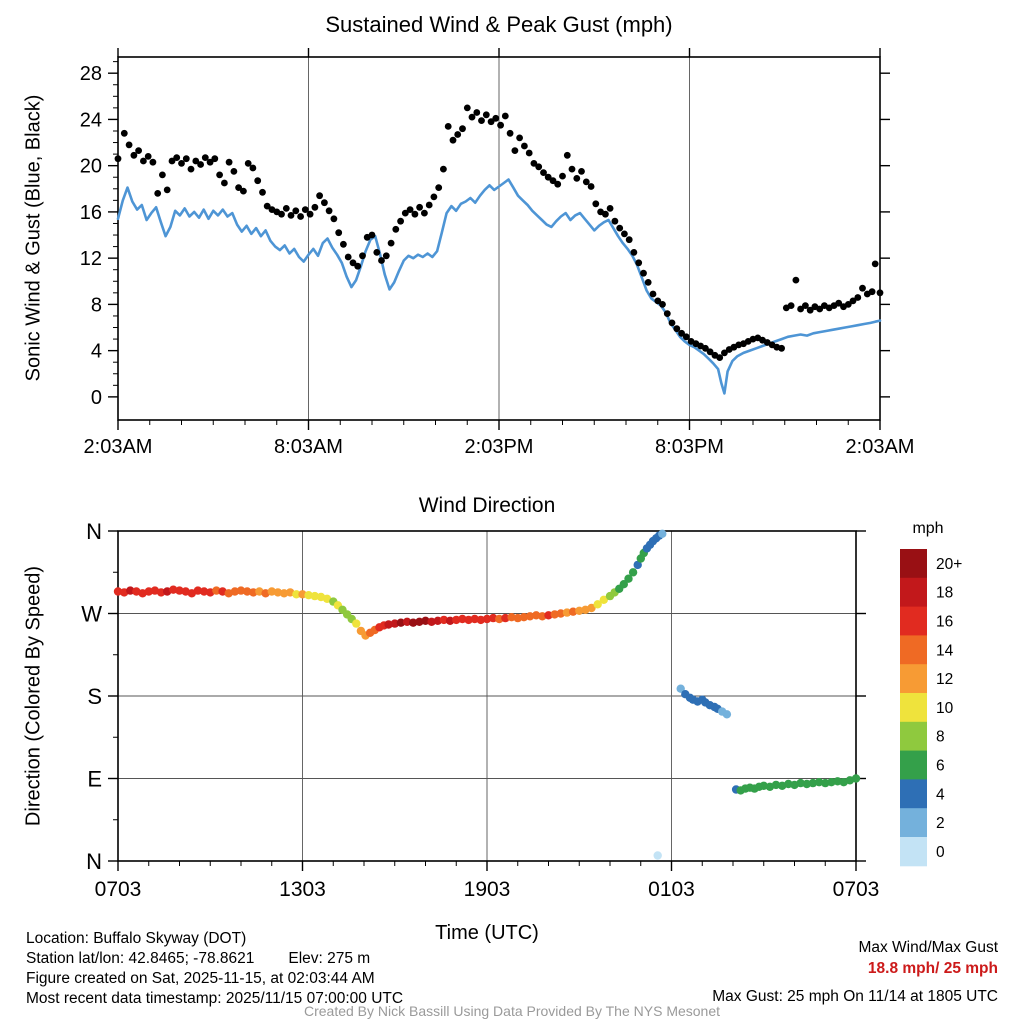 The image size is (1024, 1024). Describe the element at coordinates (94, 779) in the screenshot. I see `svg-text: E` at that location.